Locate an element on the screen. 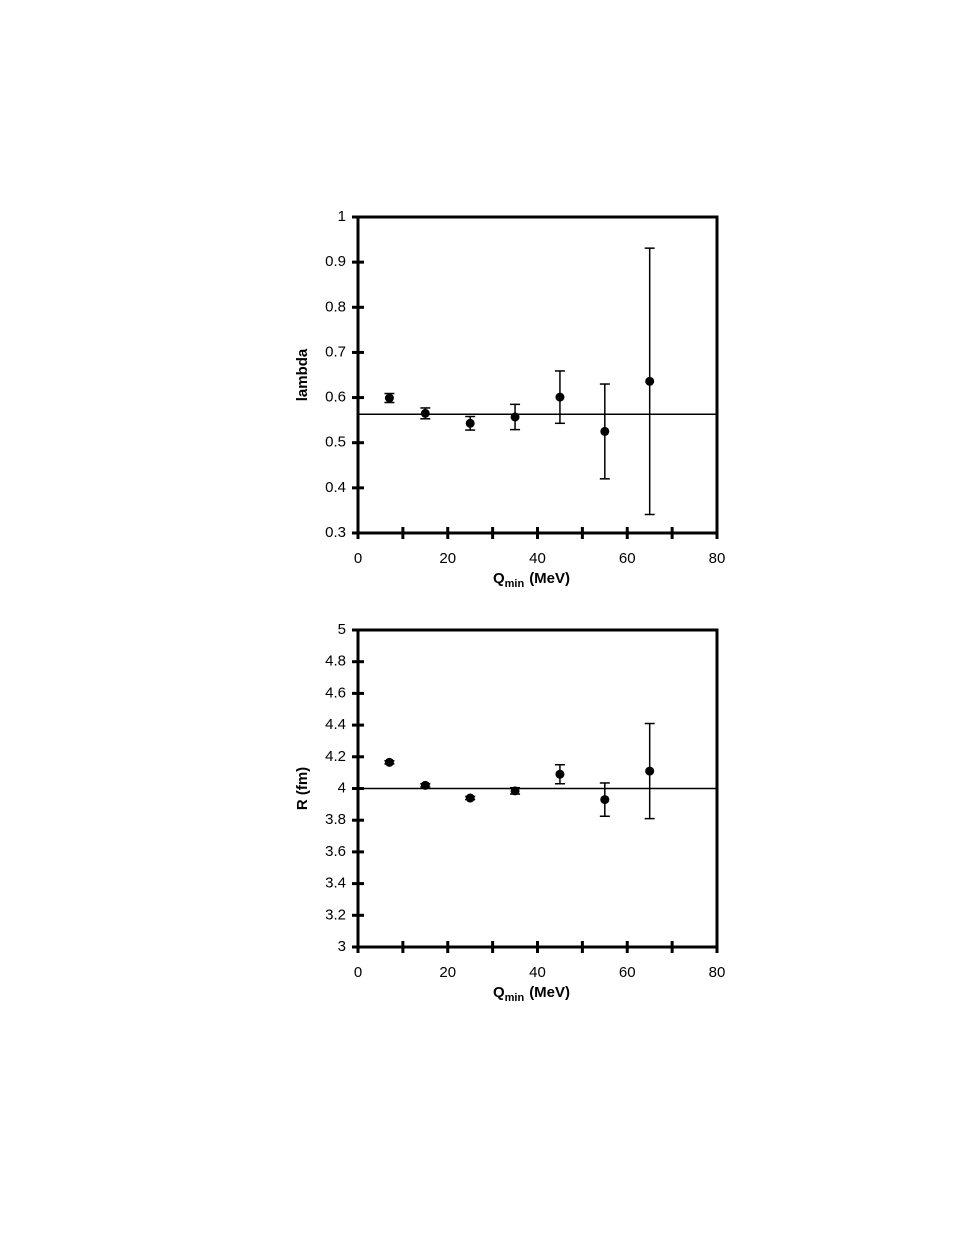  y-tick-label: 1 is located at coordinates (342, 216).